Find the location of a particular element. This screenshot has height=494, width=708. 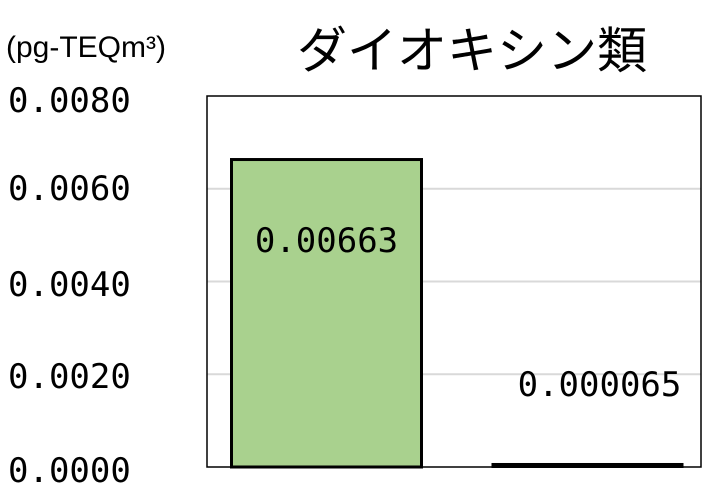

y-tick-label: 0.0040 is located at coordinates (69, 285).